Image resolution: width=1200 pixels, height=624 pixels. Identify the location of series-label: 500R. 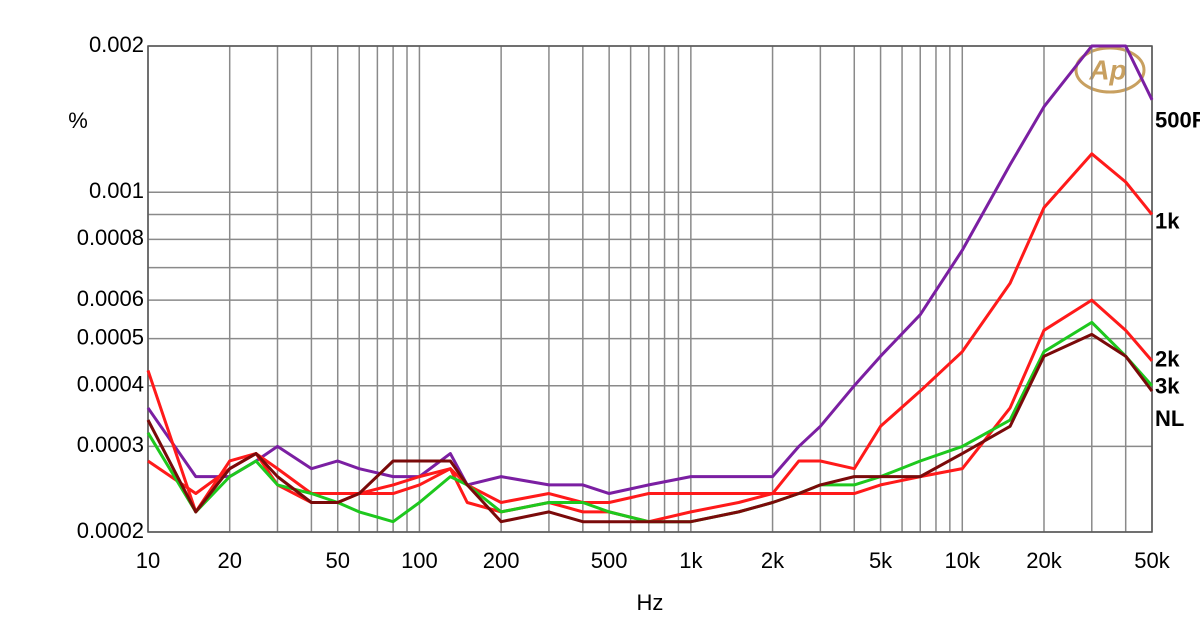
(1177, 120).